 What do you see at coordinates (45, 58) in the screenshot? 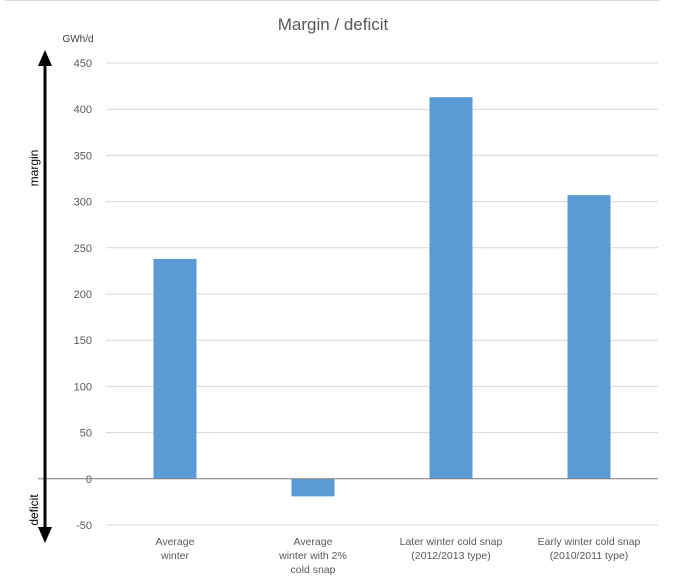
I see `arrow-up-head` at bounding box center [45, 58].